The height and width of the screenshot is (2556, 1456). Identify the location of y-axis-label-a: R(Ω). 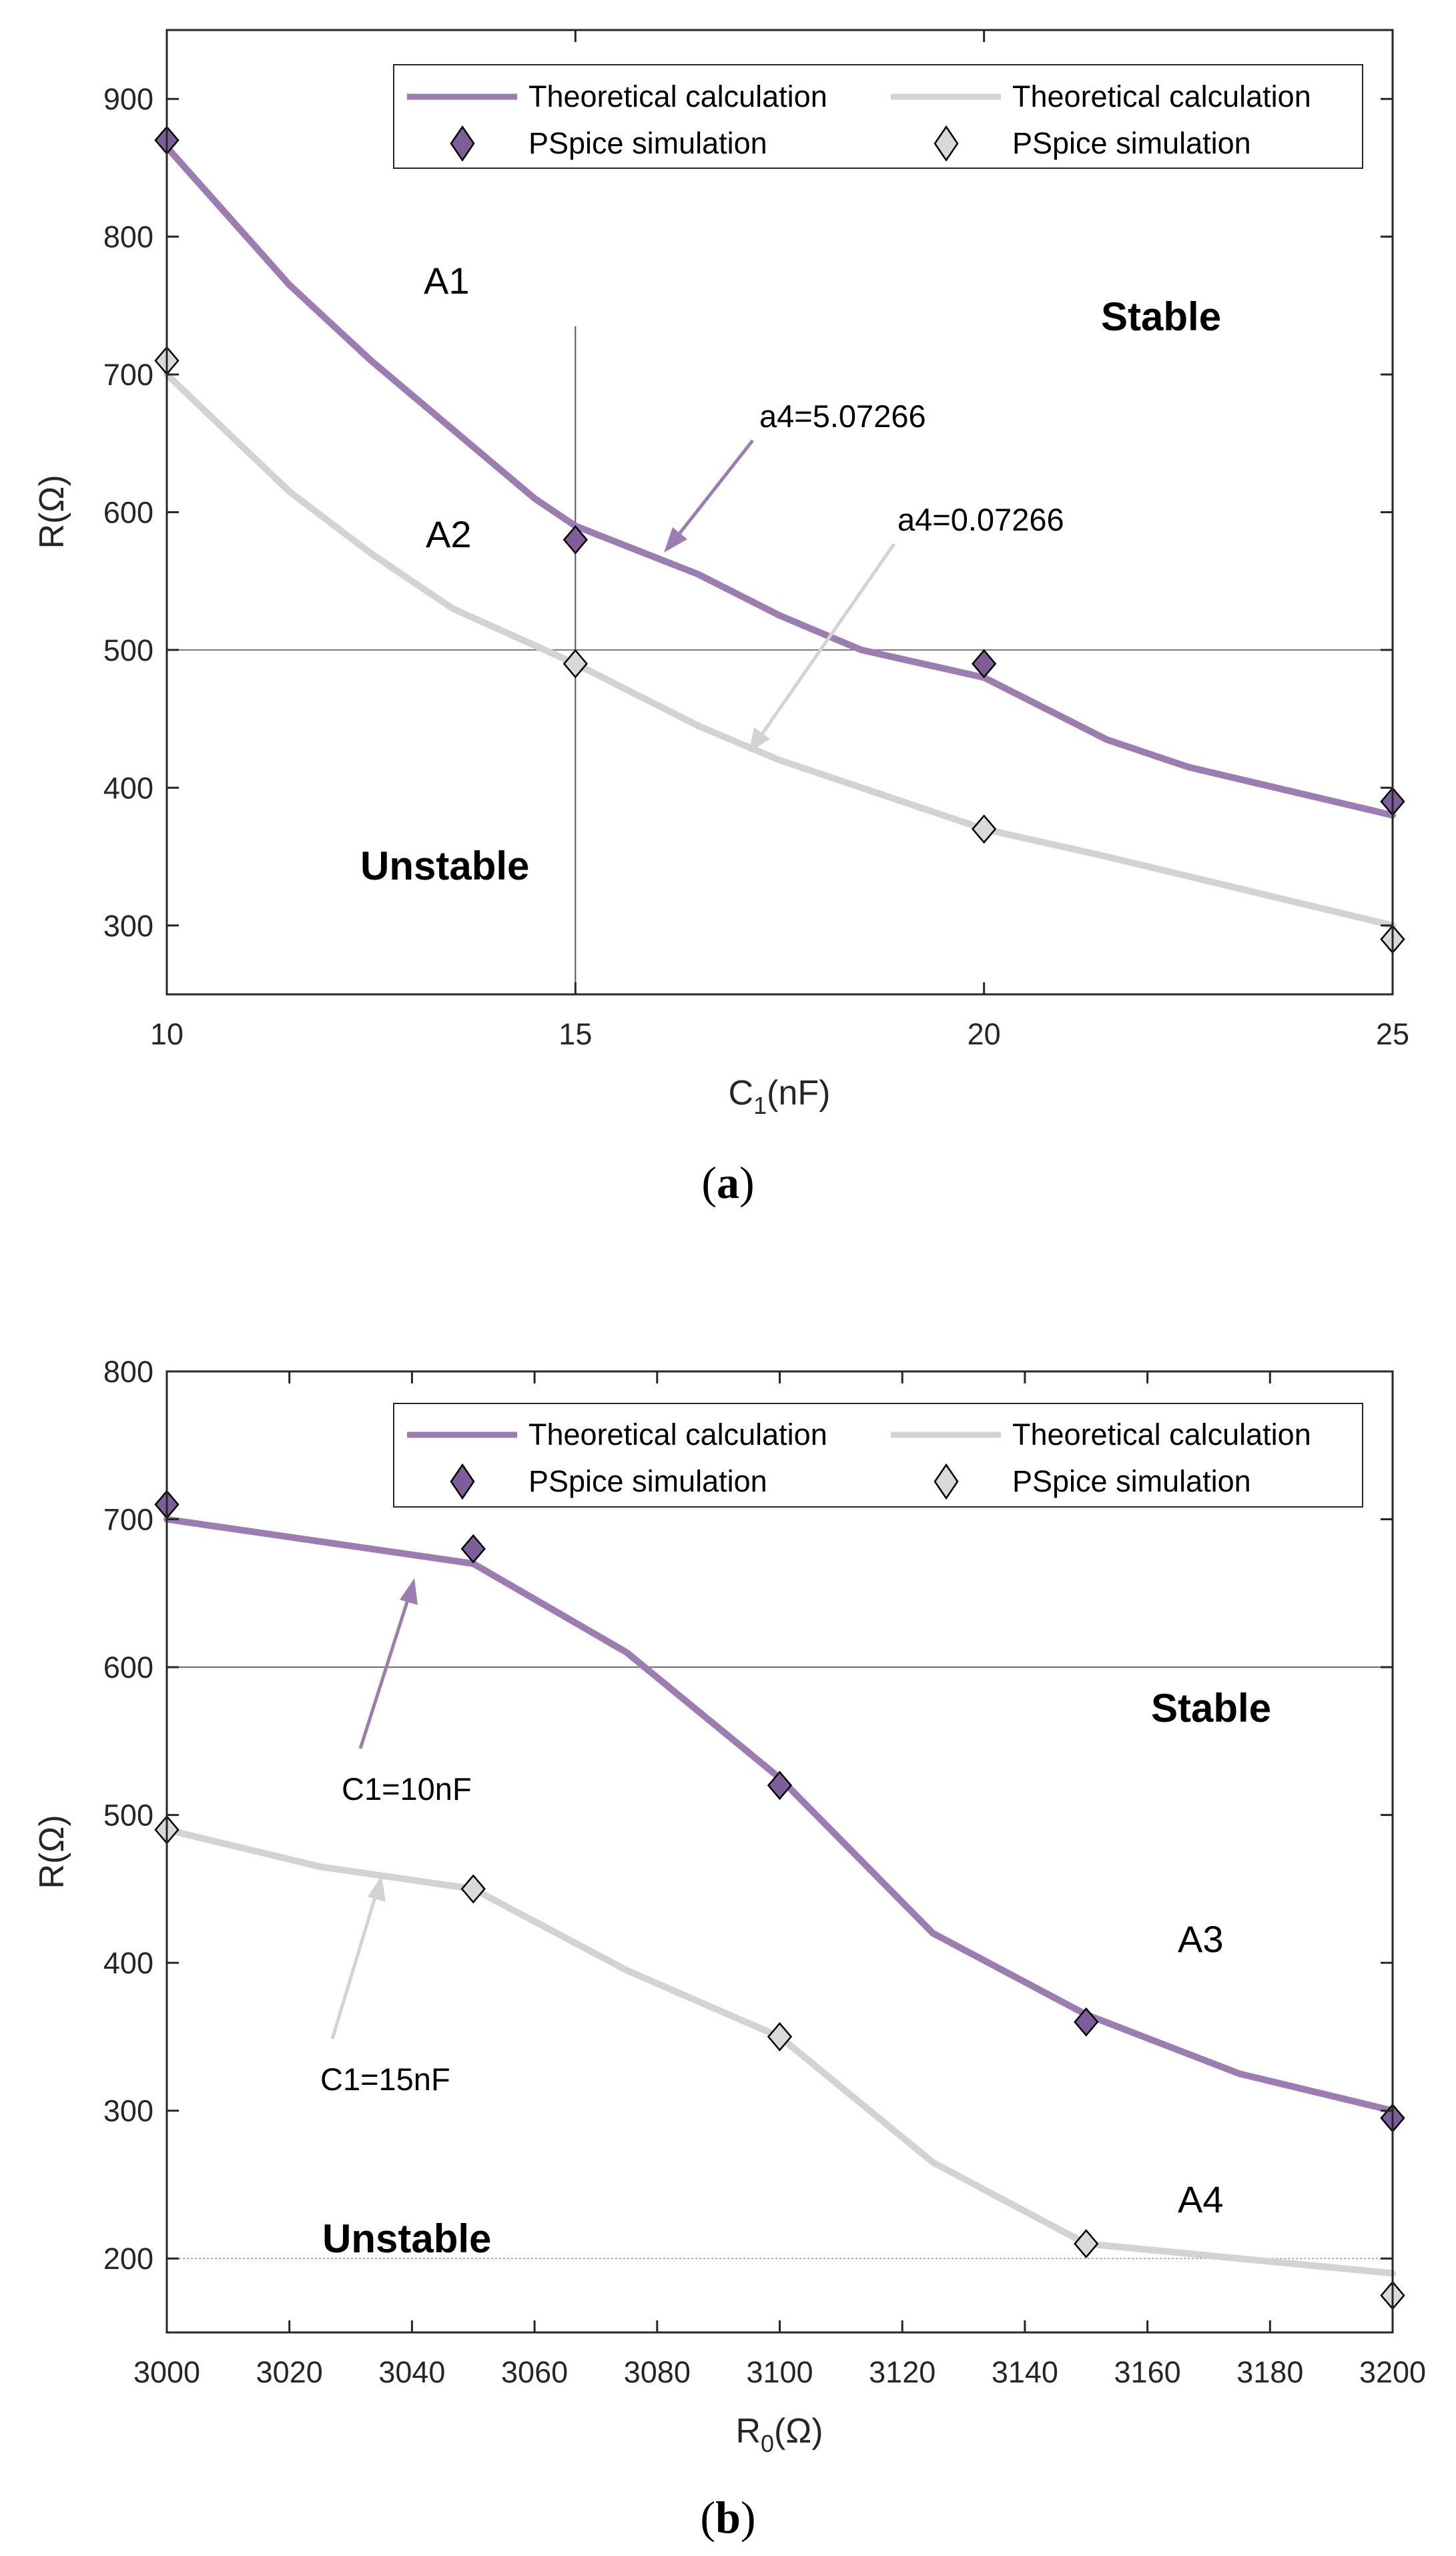
(52, 511).